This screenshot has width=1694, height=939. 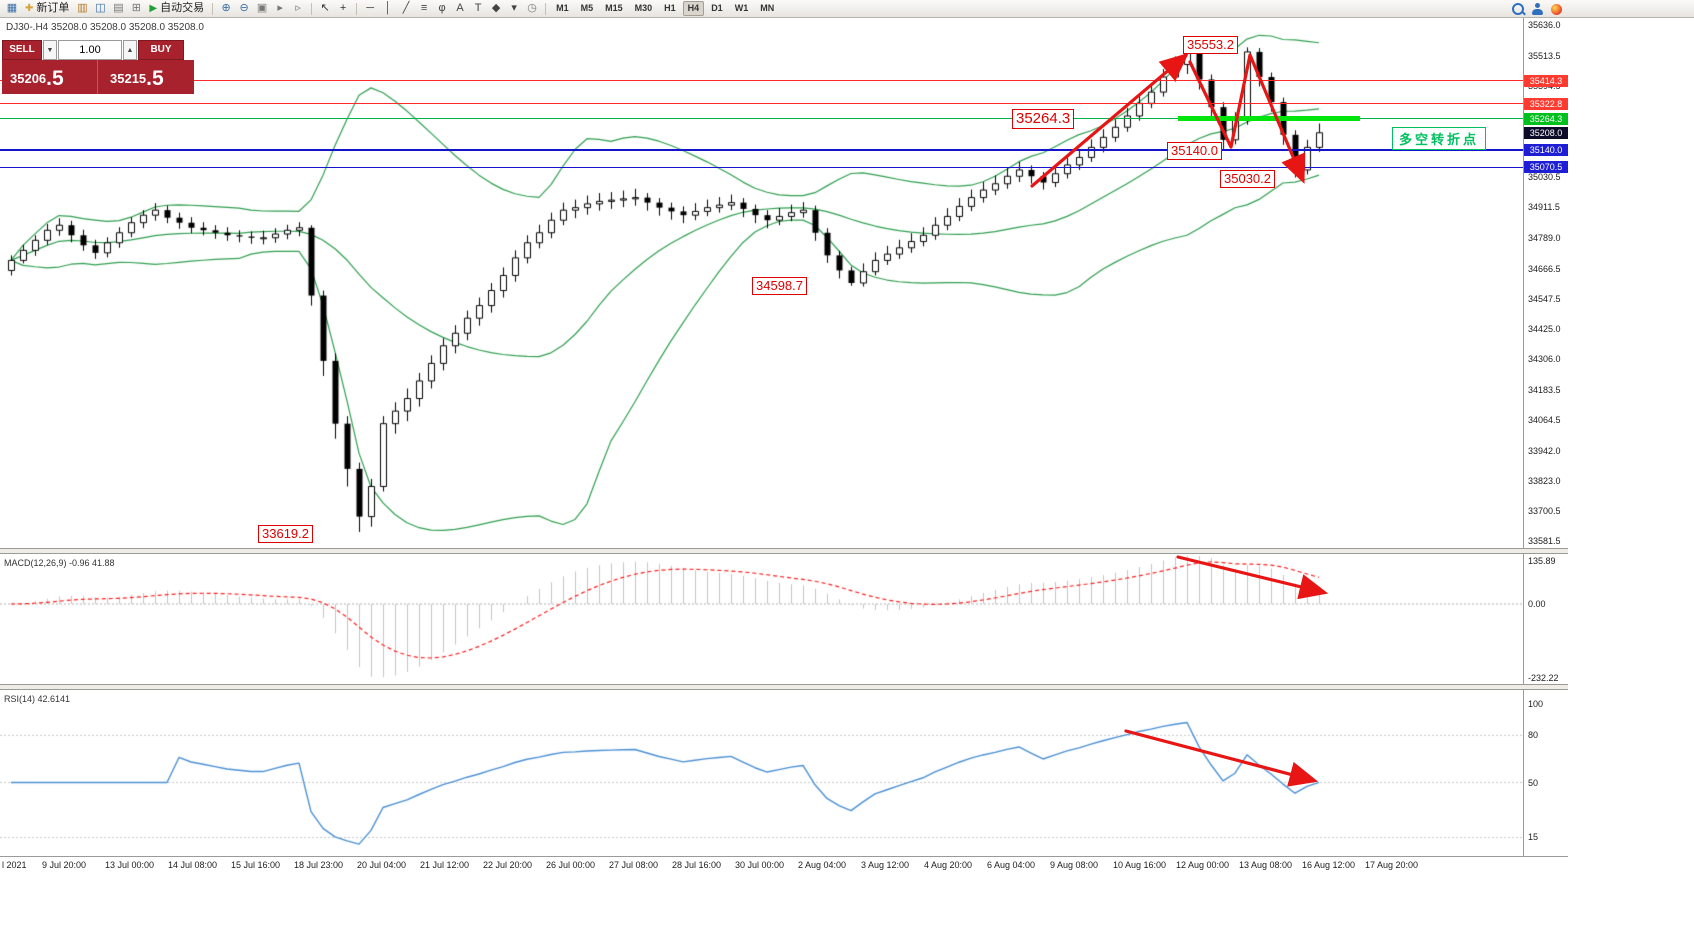 I want to click on macd-panel-canvas, so click(x=761, y=620).